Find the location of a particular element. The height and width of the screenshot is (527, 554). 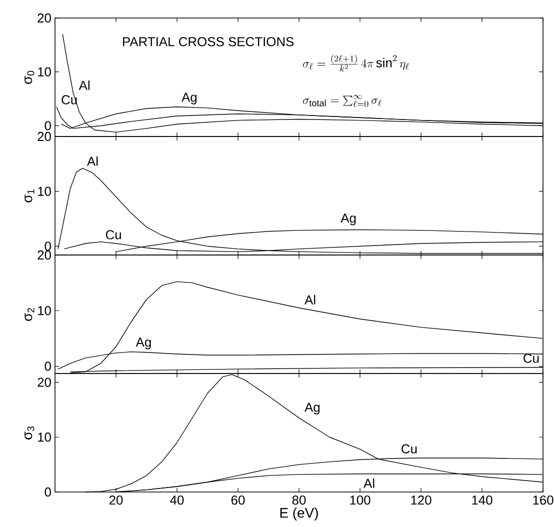

x-tick-label: 120 is located at coordinates (421, 500).